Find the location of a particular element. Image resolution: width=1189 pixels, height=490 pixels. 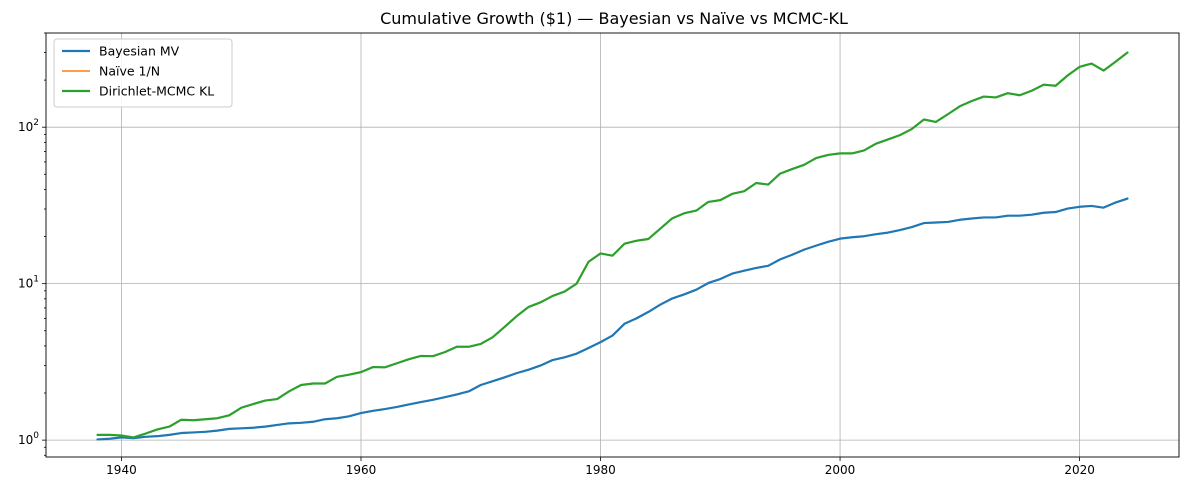

x-axis: 1940 1960 1980 2000 2020 is located at coordinates (600, 467).